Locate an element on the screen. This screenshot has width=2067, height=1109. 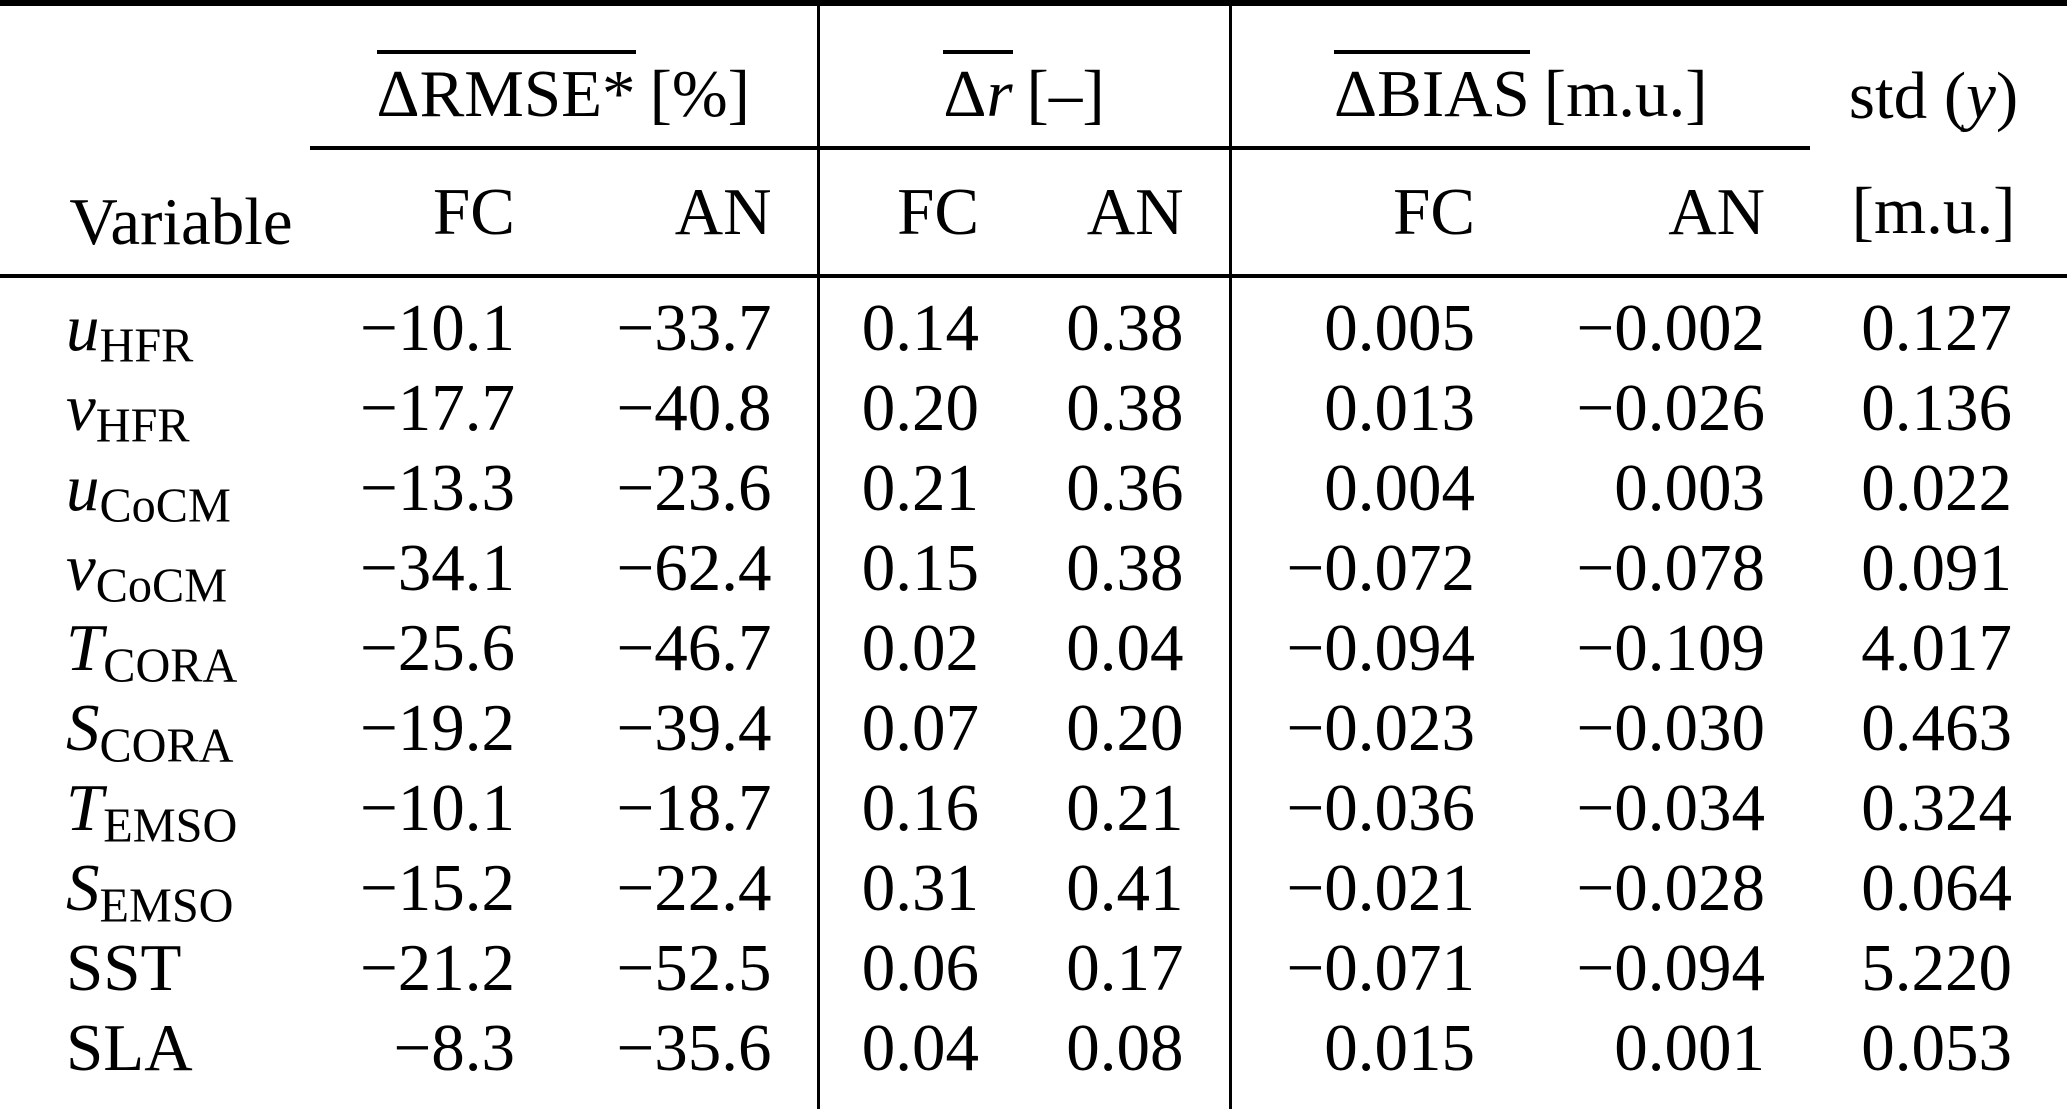
cell-bias-an: −0.078 is located at coordinates (1671, 567).